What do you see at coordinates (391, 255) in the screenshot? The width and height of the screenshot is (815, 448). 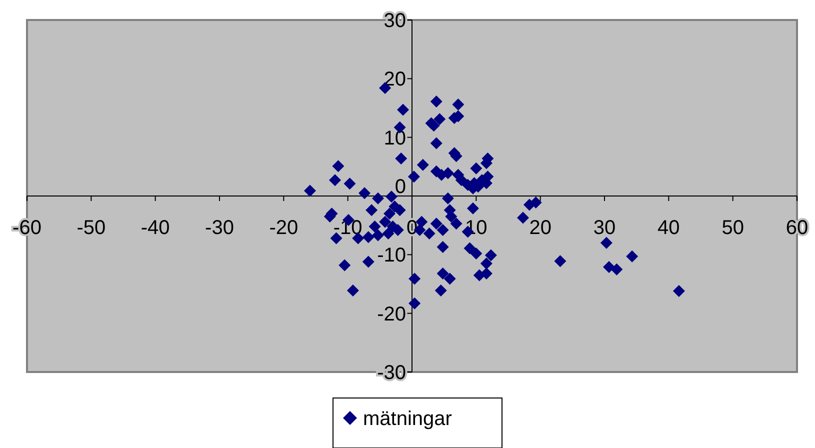 I see `y-tick-label: -10` at bounding box center [391, 255].